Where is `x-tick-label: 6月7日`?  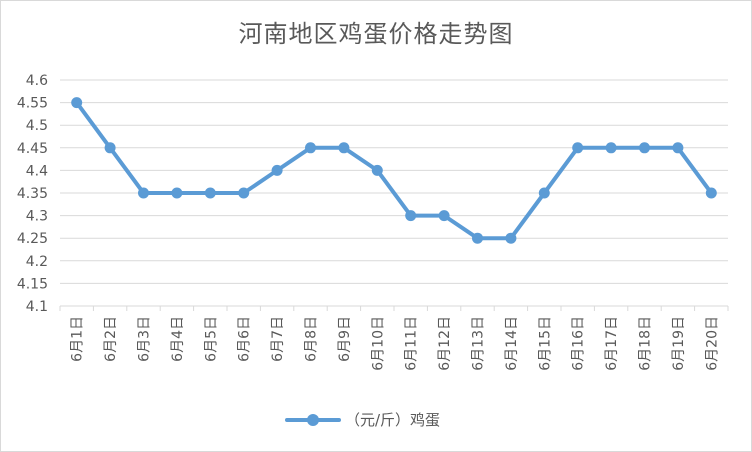 x-tick-label: 6月7日 is located at coordinates (278, 339).